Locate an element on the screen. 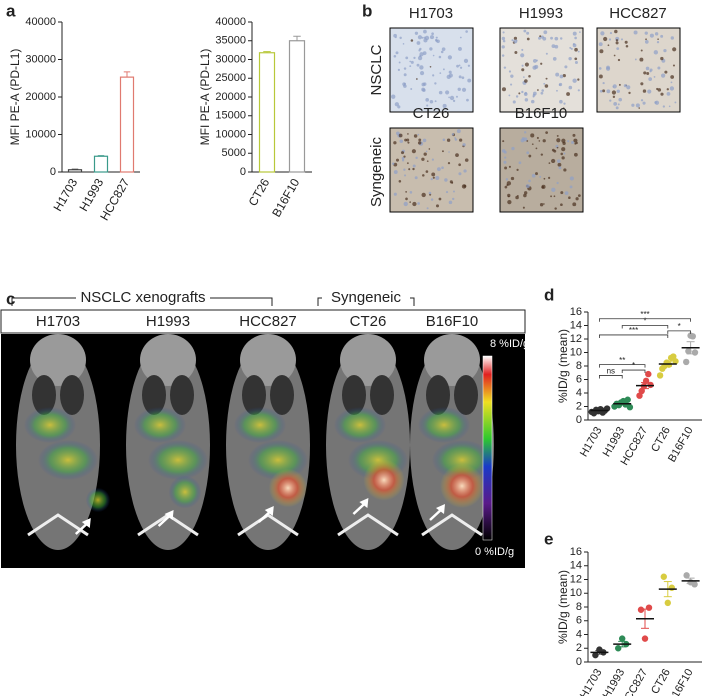 This screenshot has width=708, height=696. significance-bracket is located at coordinates (634, 336).